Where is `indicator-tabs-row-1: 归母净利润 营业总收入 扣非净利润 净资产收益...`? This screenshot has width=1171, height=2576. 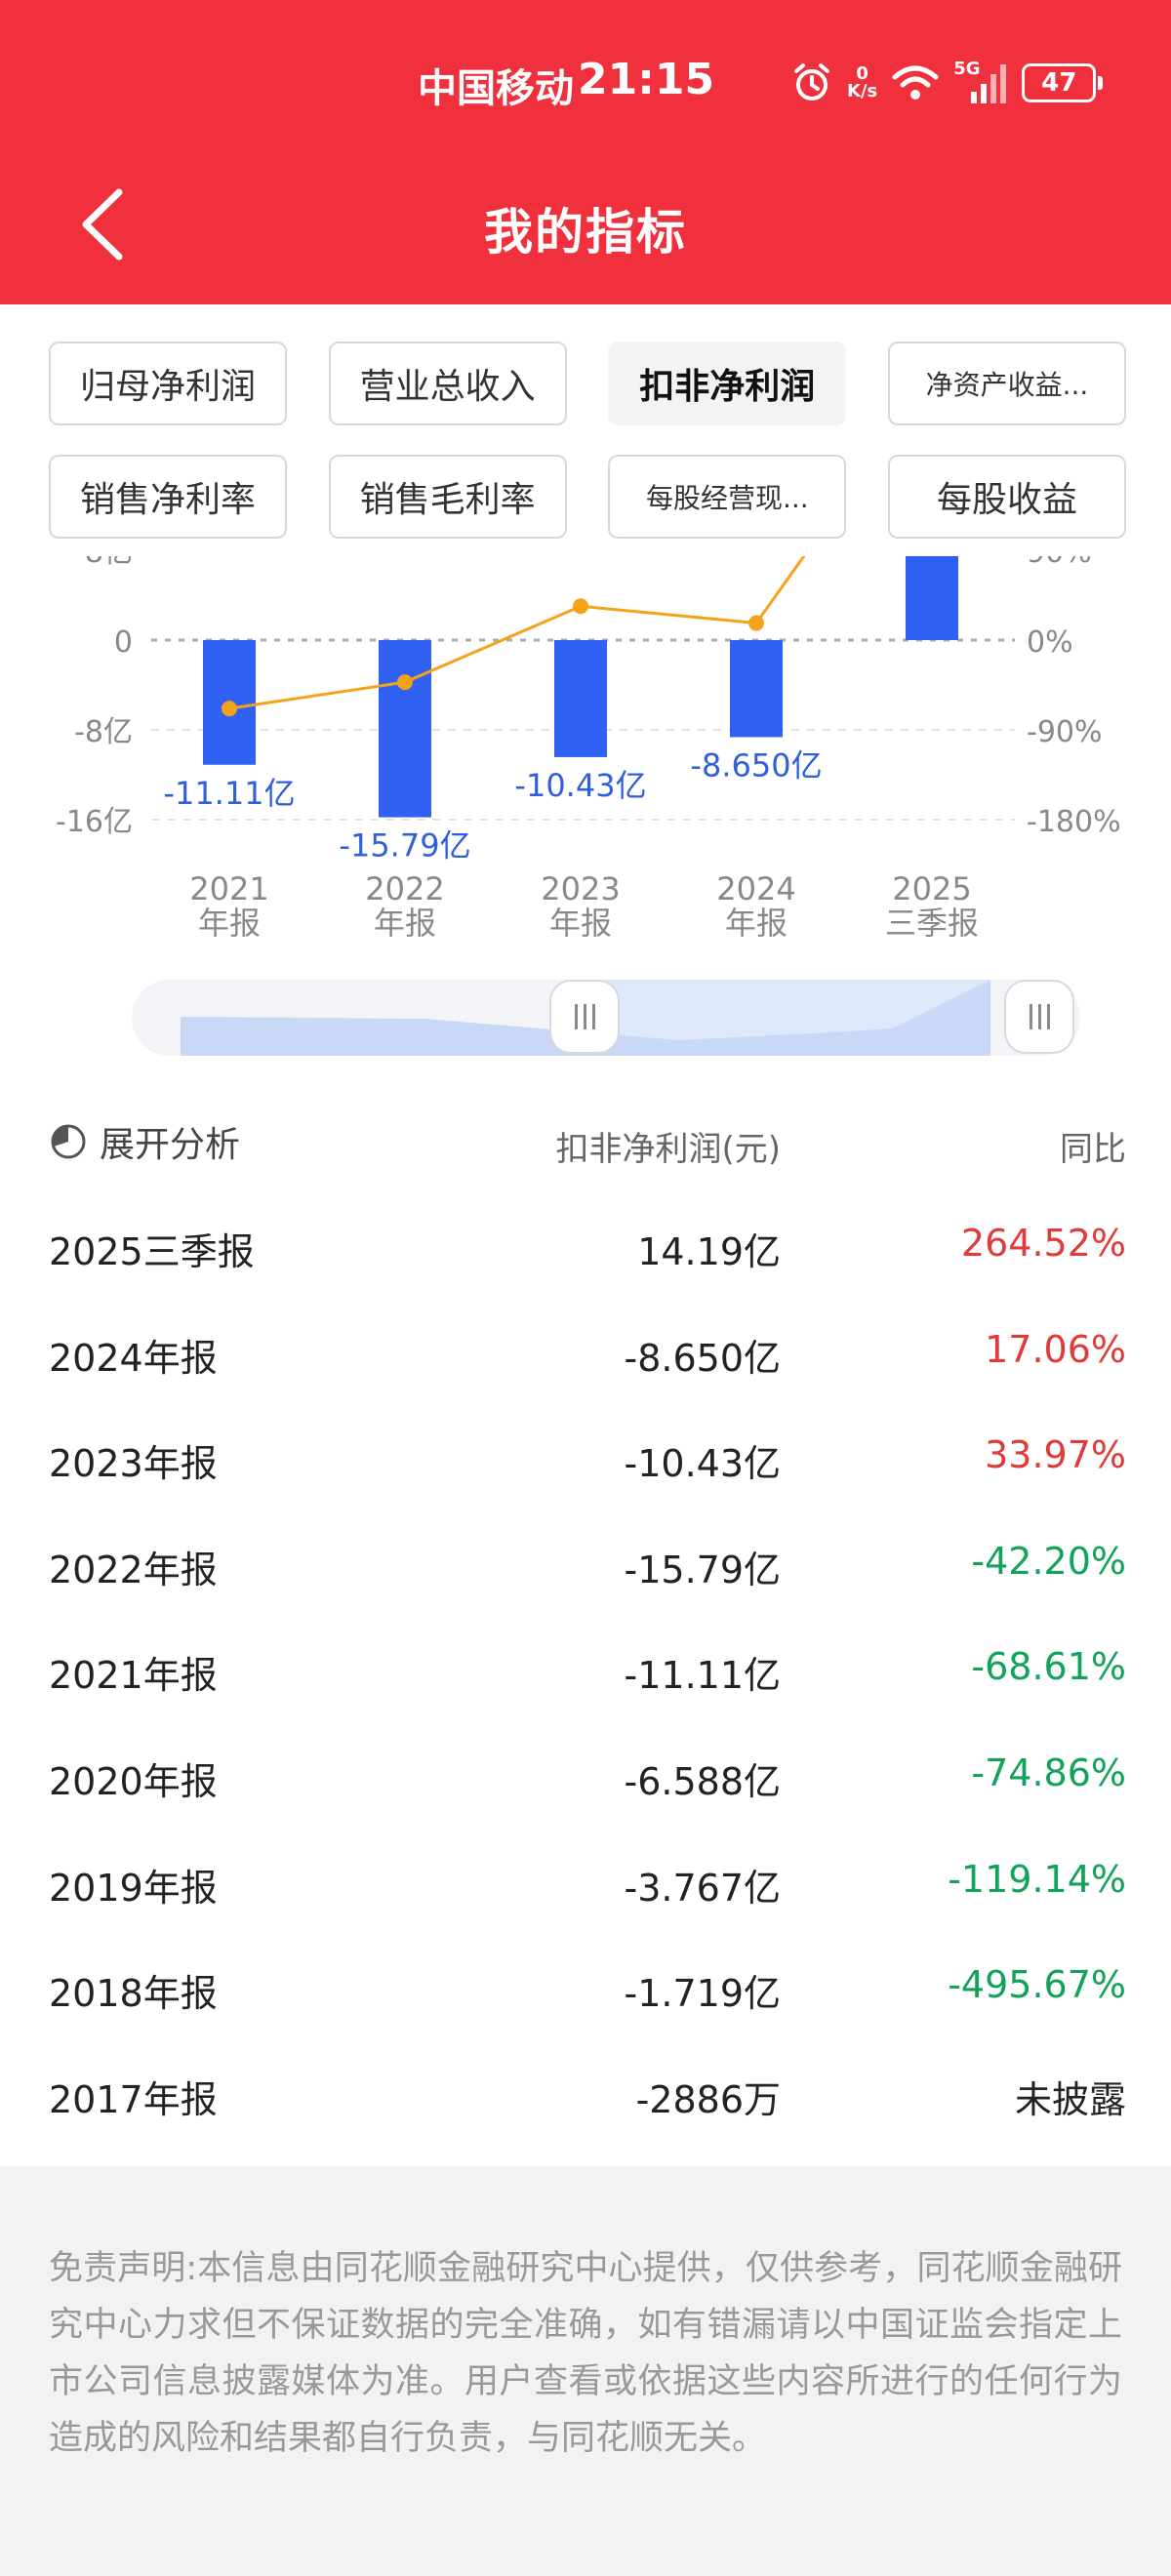
indicator-tabs-row-1: 归母净利润 营业总收入 扣非净利润 净资产收益... is located at coordinates (587, 383).